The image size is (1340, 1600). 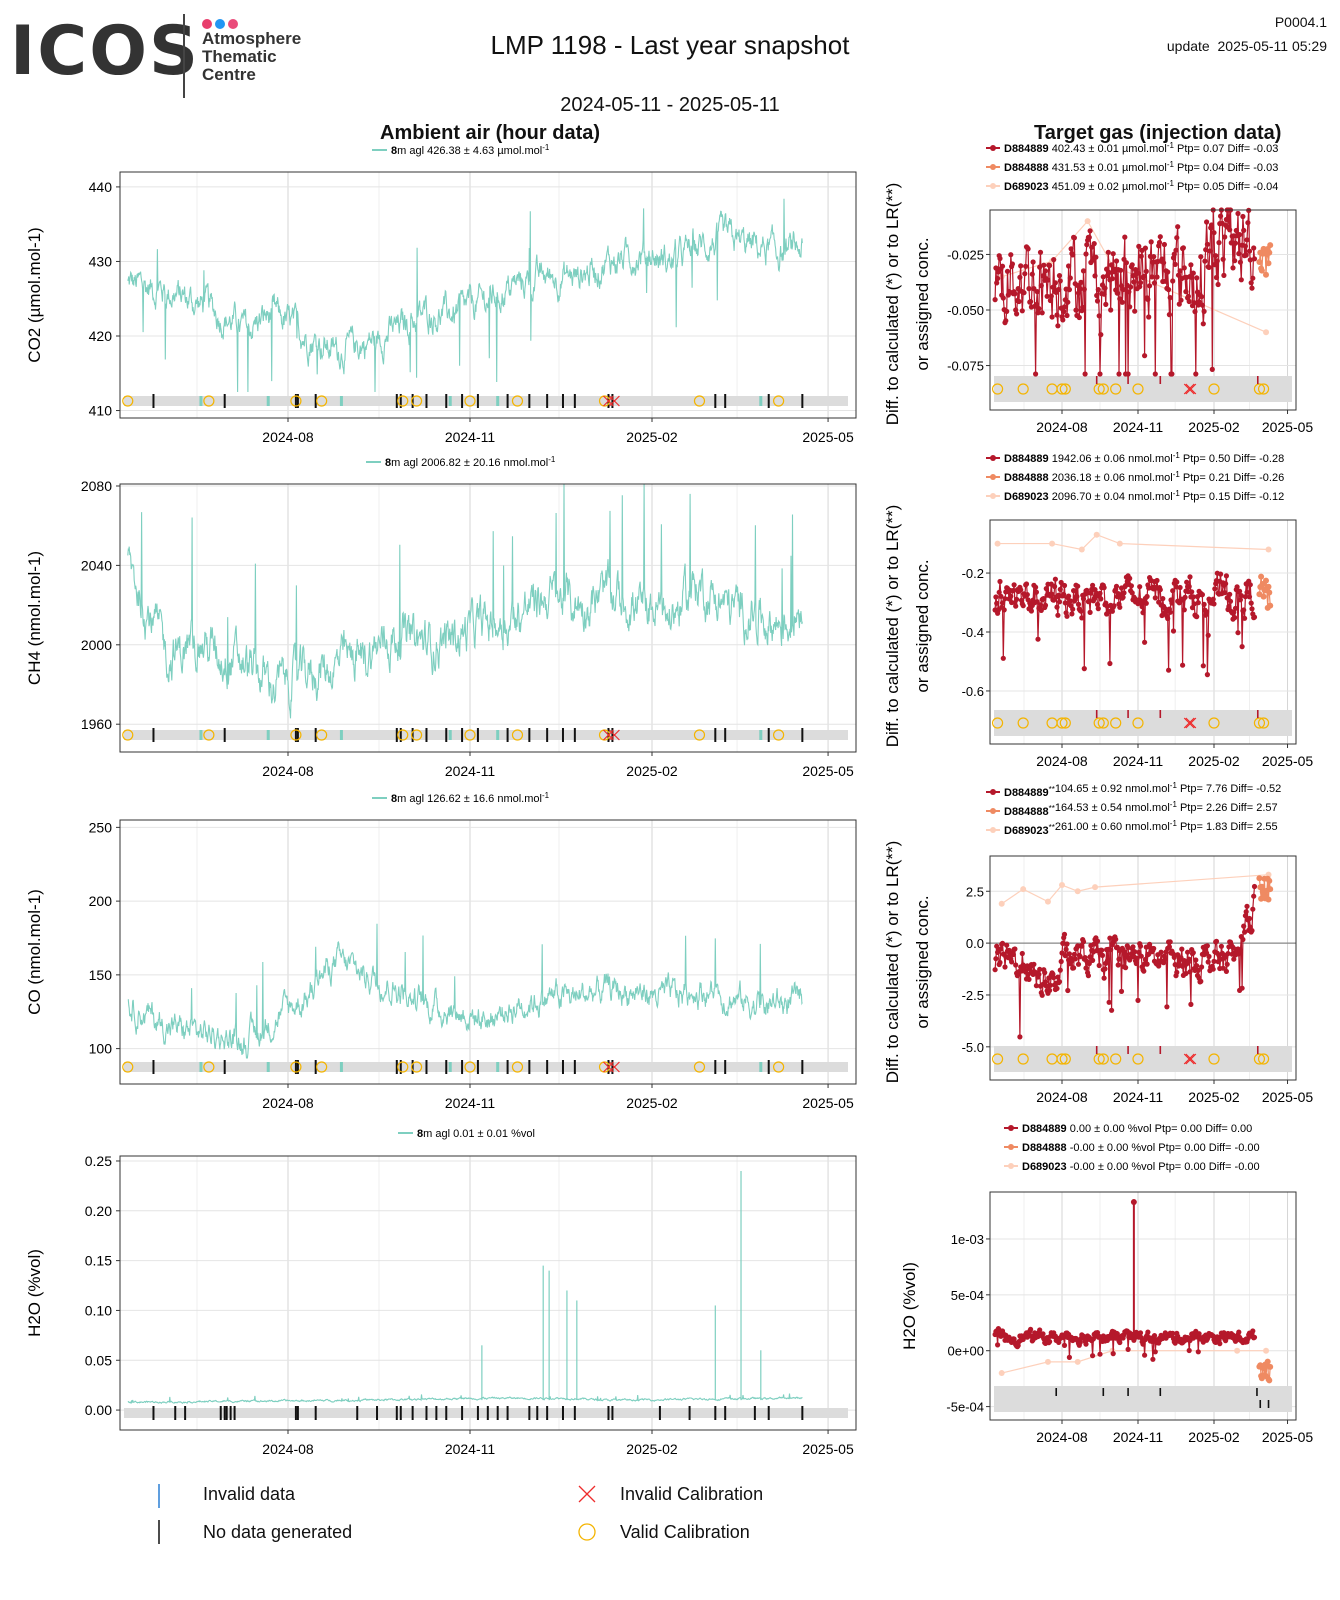 What do you see at coordinates (1135, 889) in the screenshot?
I see `series-line-D689023` at bounding box center [1135, 889].